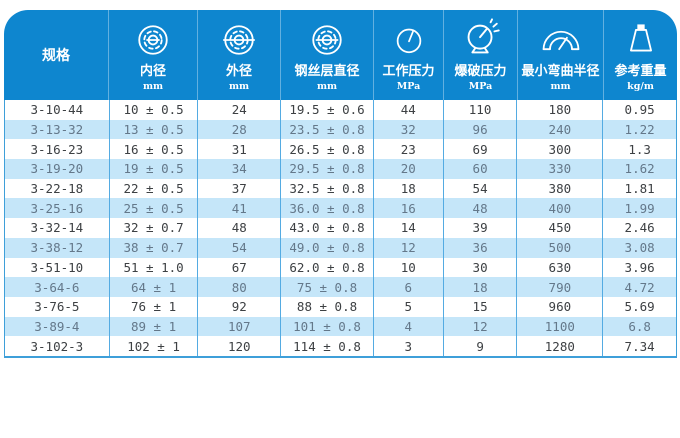 This screenshot has width=680, height=438. What do you see at coordinates (238, 110) in the screenshot?
I see `cell-outer-diameter: 24` at bounding box center [238, 110].